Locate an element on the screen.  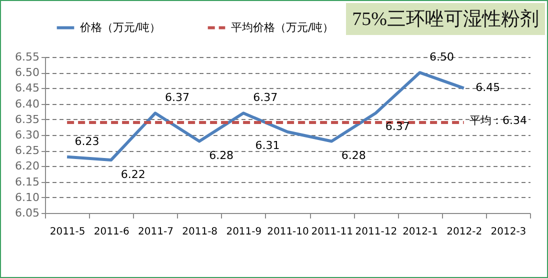
x-tick-label: 2011-8 is located at coordinates (200, 232).